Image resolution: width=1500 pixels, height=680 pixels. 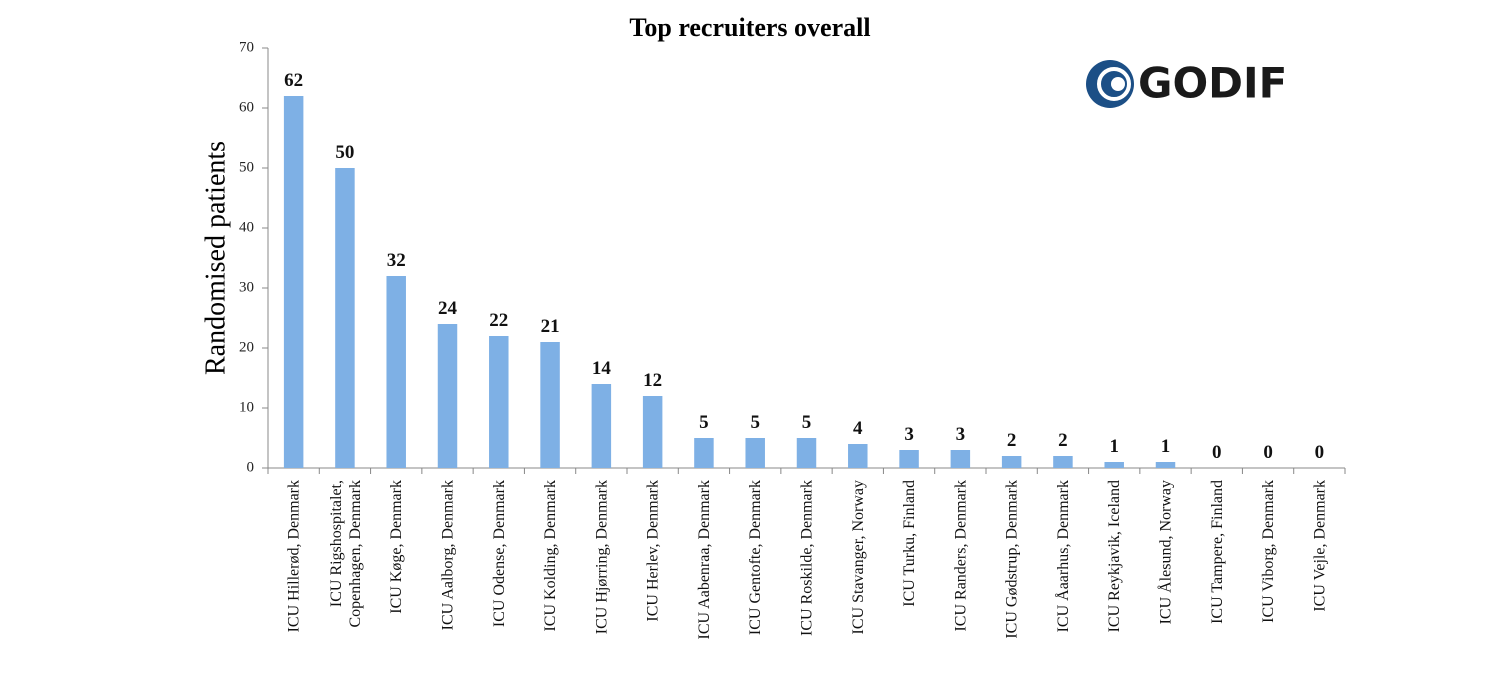 I want to click on x-tick-label: ICU Reykjavik, Iceland, so click(x=1114, y=556).